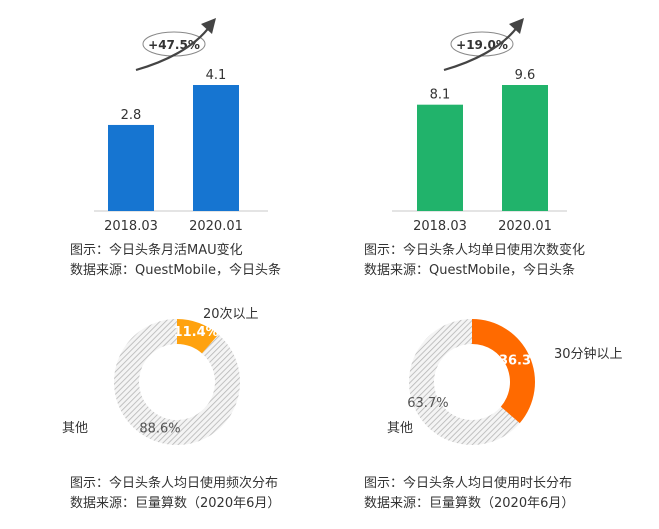  I want to click on chart1-tick-label: 2020.01, so click(216, 226).